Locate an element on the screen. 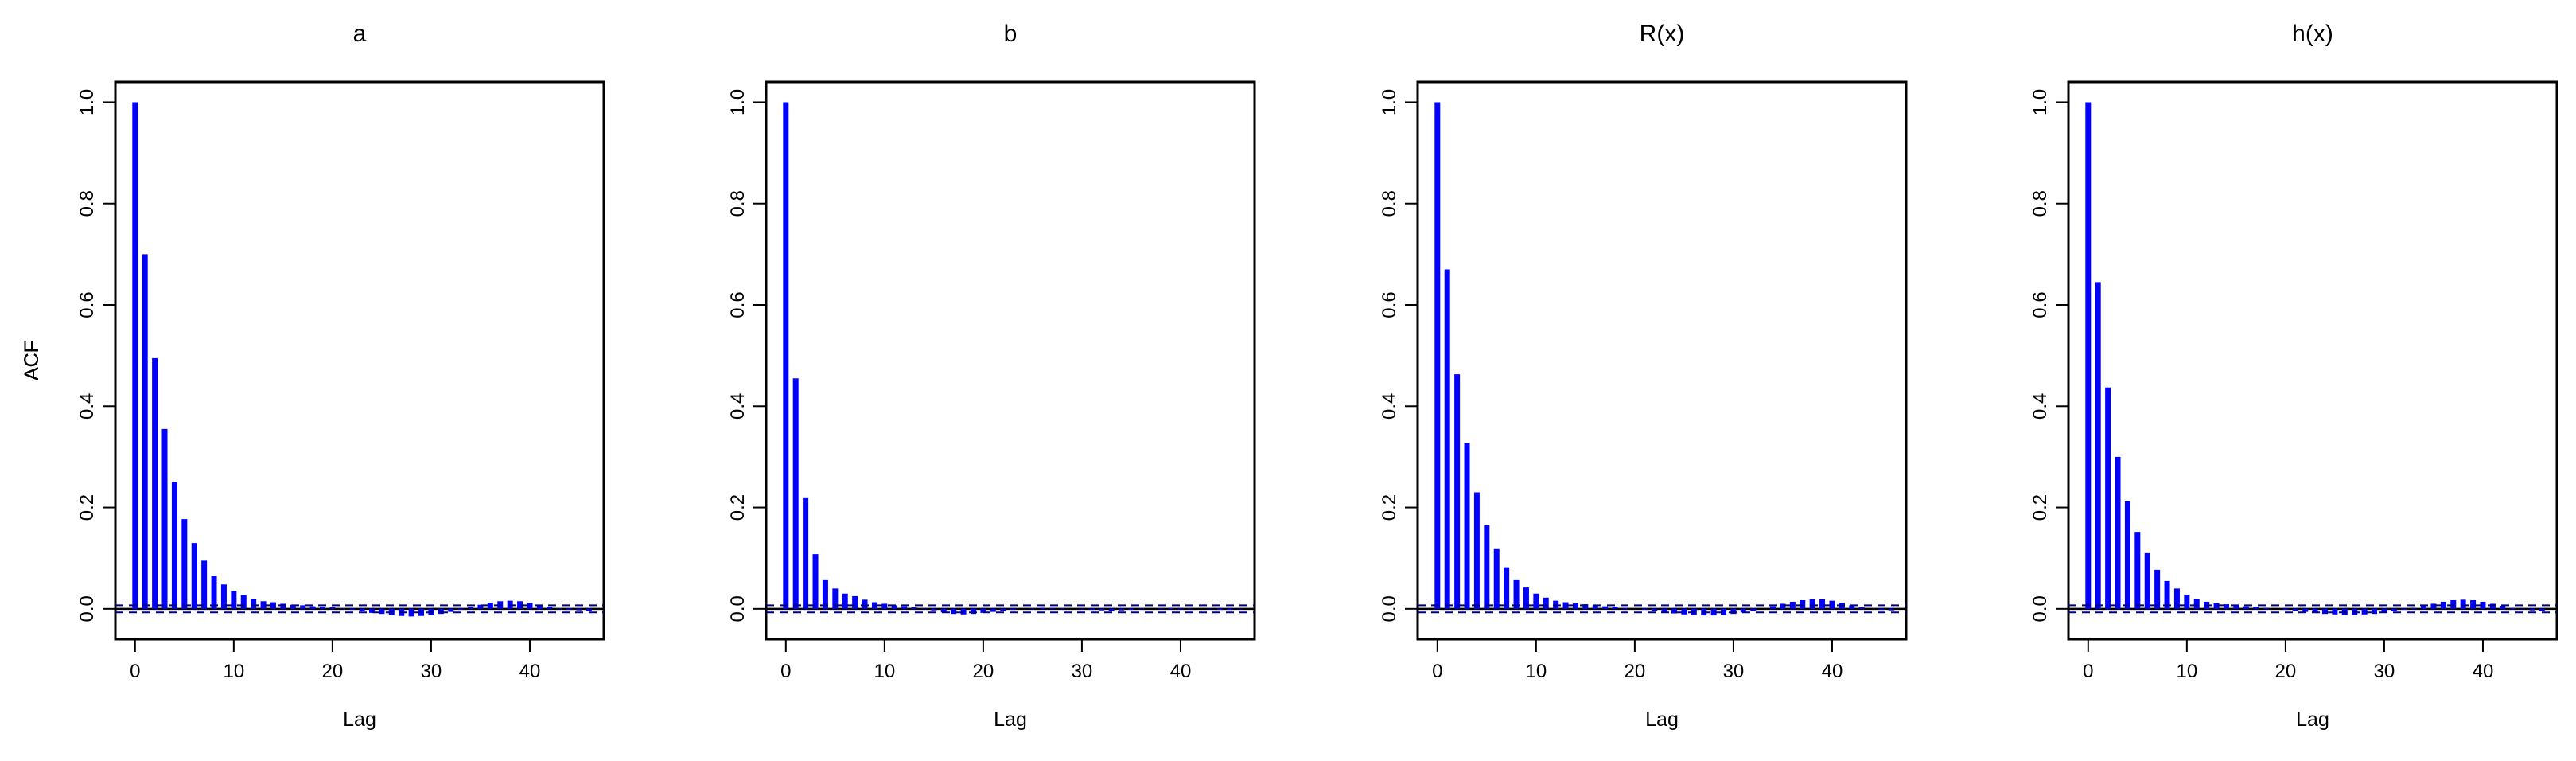 The width and height of the screenshot is (2576, 761). y-axis-label: ACF is located at coordinates (32, 360).